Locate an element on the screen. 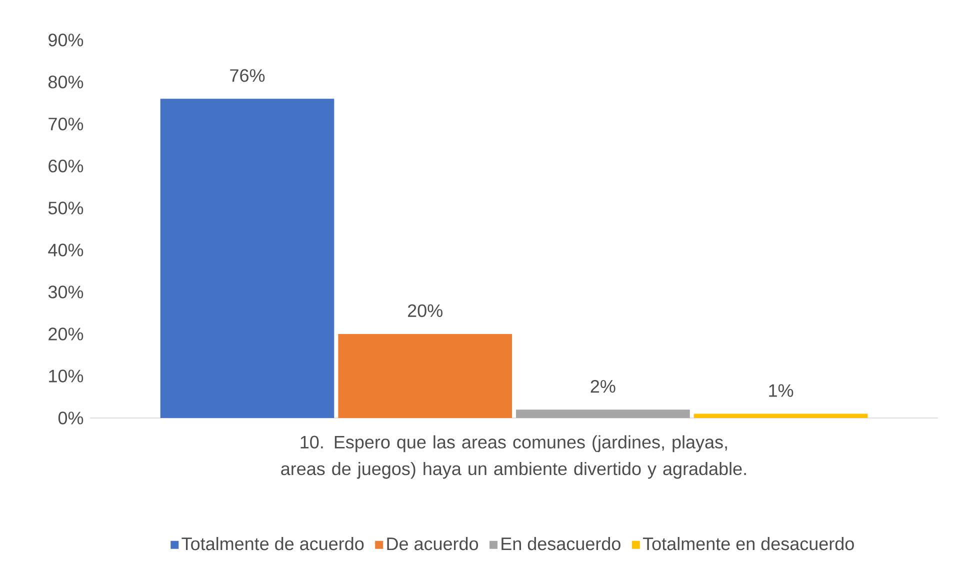 The height and width of the screenshot is (565, 953). data-label: 20% is located at coordinates (425, 311).